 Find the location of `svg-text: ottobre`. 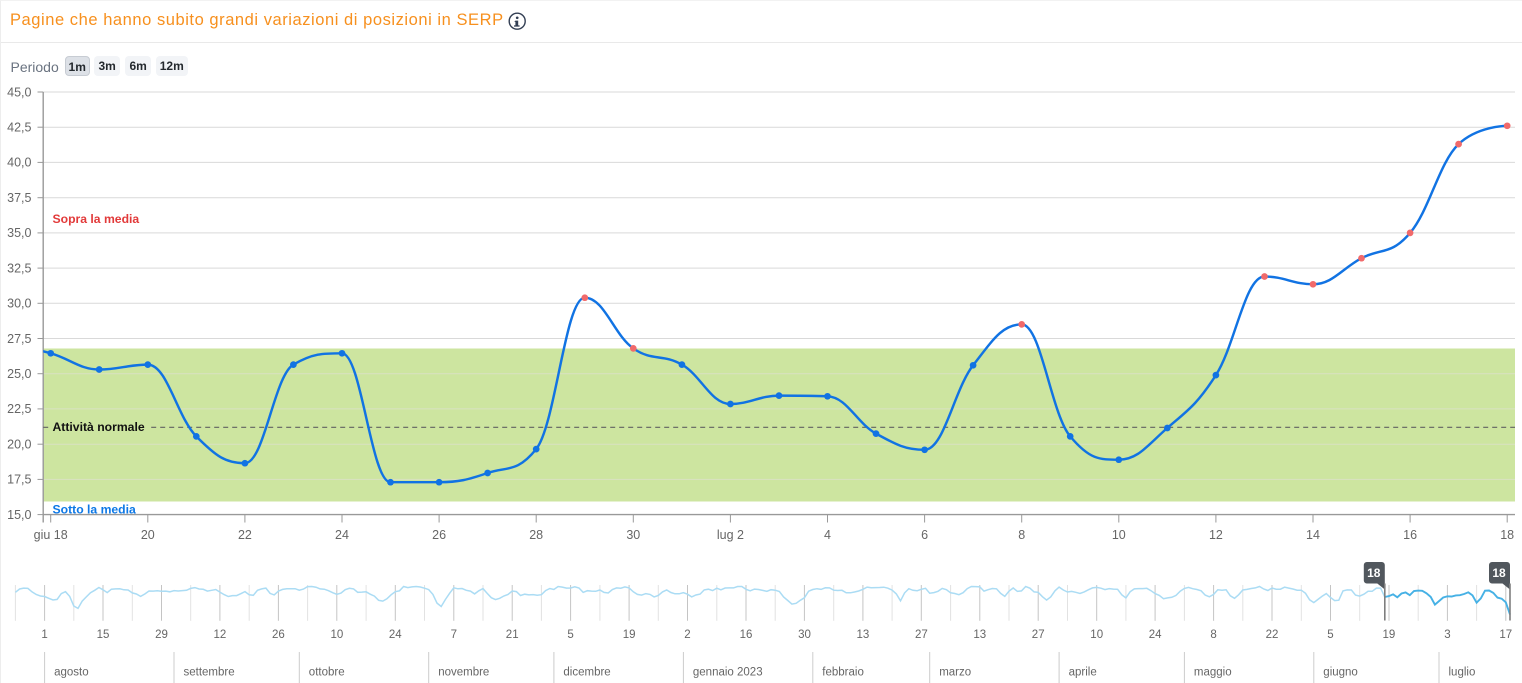

svg-text: ottobre is located at coordinates (327, 673).